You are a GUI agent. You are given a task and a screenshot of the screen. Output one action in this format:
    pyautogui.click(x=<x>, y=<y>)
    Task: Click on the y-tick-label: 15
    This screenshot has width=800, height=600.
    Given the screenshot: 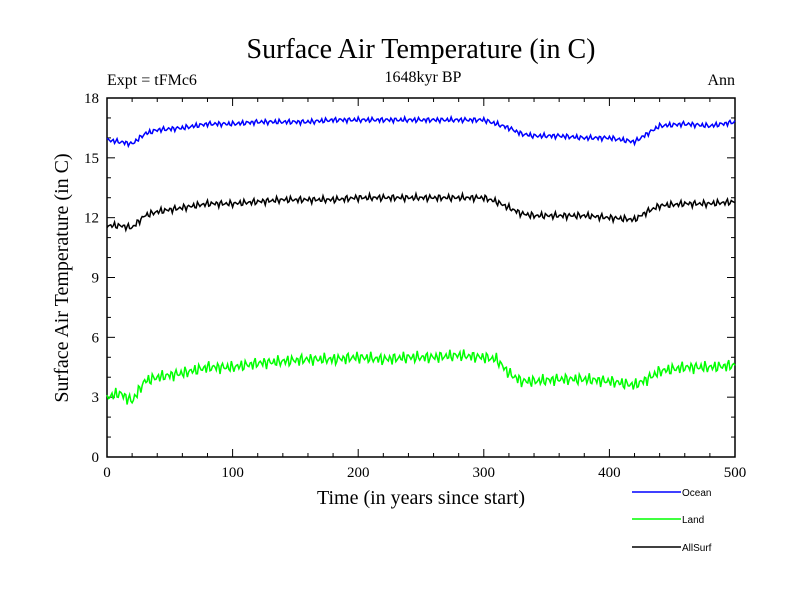 What is the action you would take?
    pyautogui.click(x=91, y=159)
    